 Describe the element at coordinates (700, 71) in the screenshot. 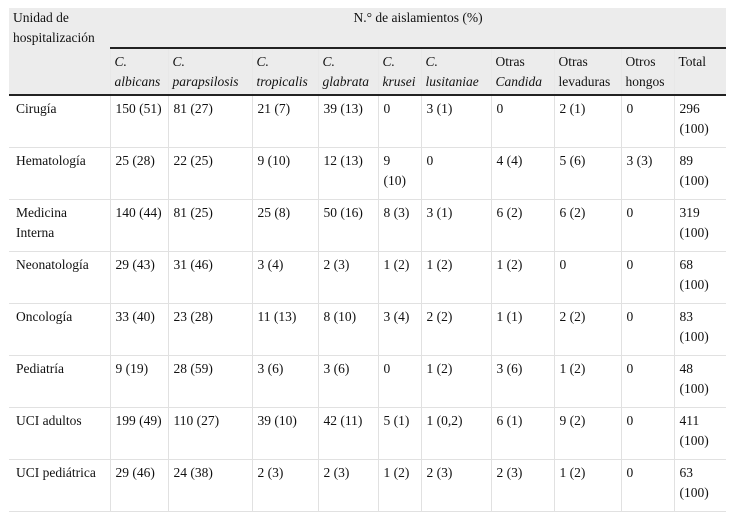

I see `column-header: Total` at that location.